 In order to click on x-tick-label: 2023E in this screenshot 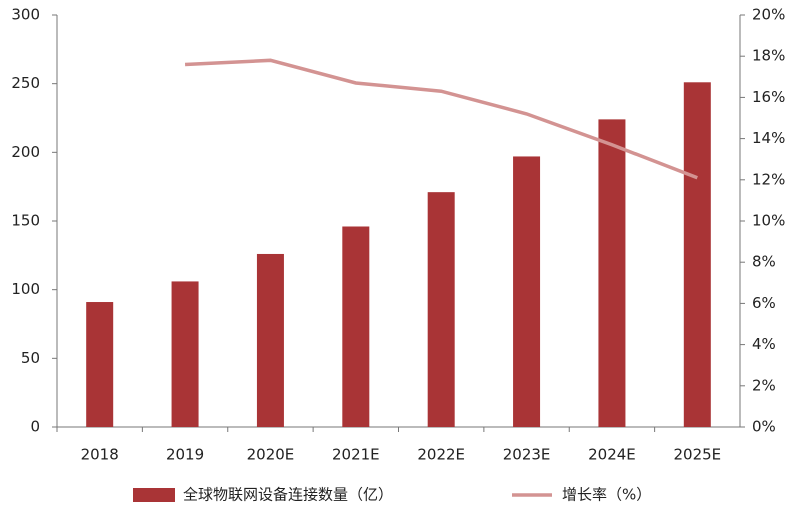, I will do `click(527, 455)`.